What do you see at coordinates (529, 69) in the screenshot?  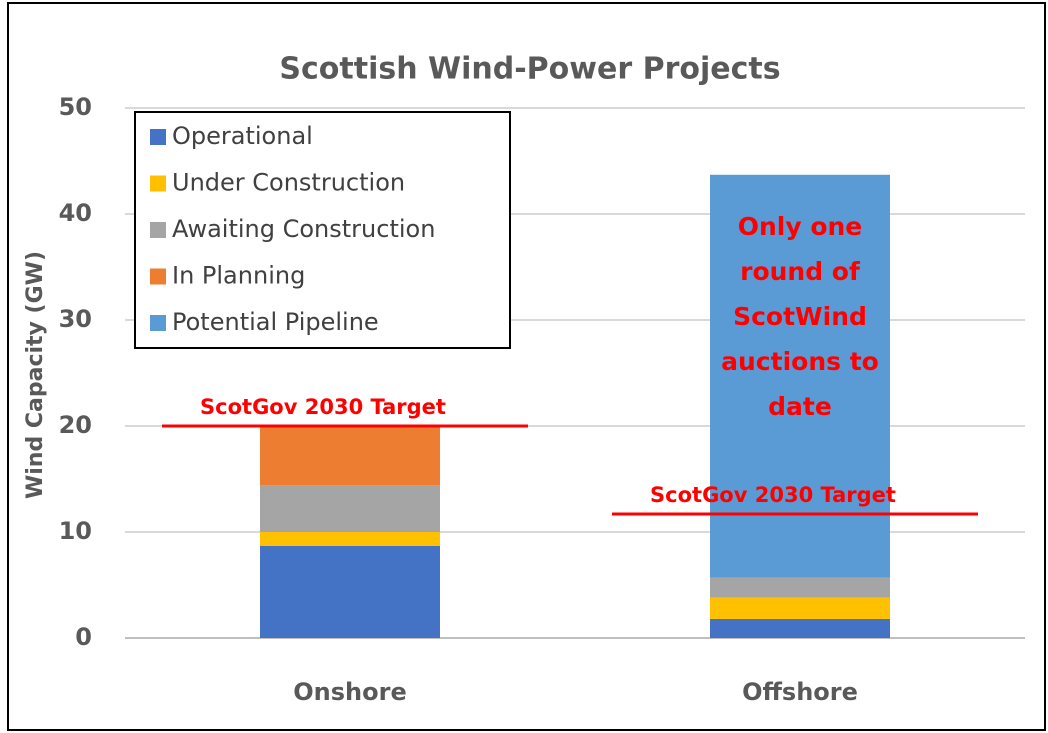 I see `chart-title: Scottish Wind-Power Projects` at bounding box center [529, 69].